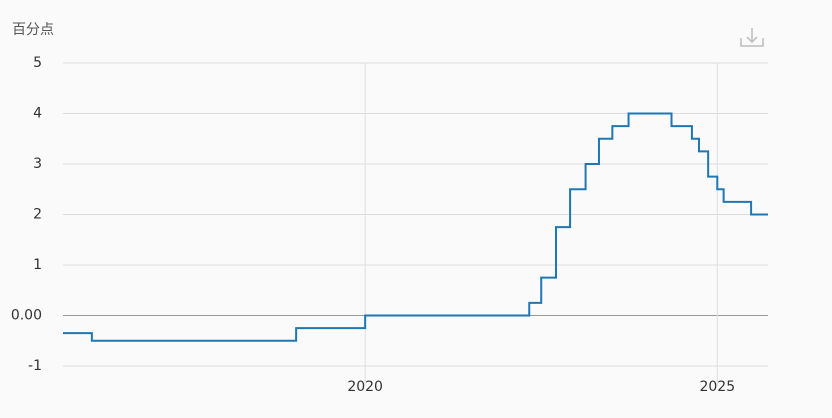 This screenshot has width=832, height=418. I want to click on download-tray, so click(752, 42).